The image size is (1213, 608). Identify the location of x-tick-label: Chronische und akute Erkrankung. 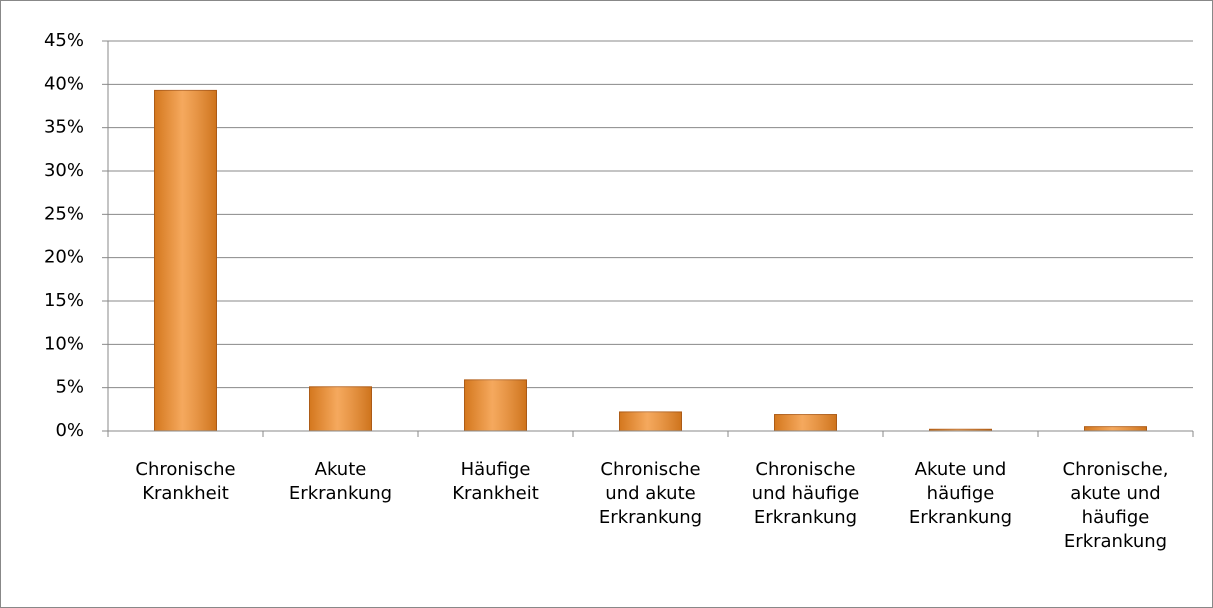
(650, 493).